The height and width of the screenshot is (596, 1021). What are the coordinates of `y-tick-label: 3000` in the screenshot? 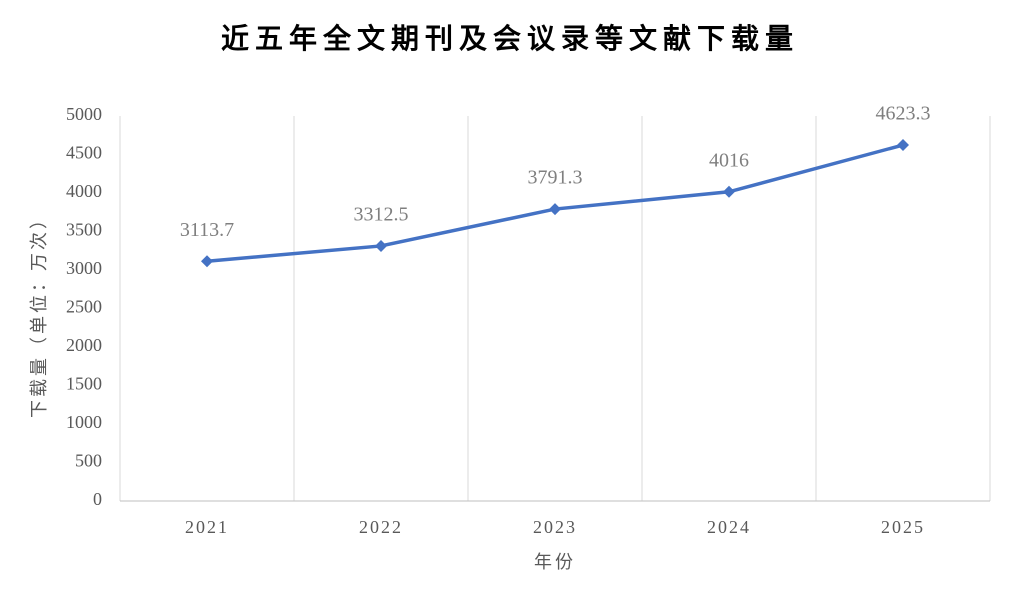 It's located at (84, 268).